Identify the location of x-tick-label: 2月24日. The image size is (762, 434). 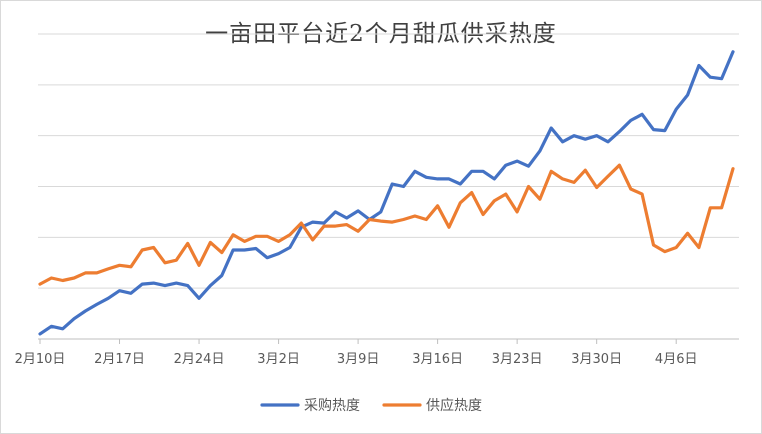
(199, 359).